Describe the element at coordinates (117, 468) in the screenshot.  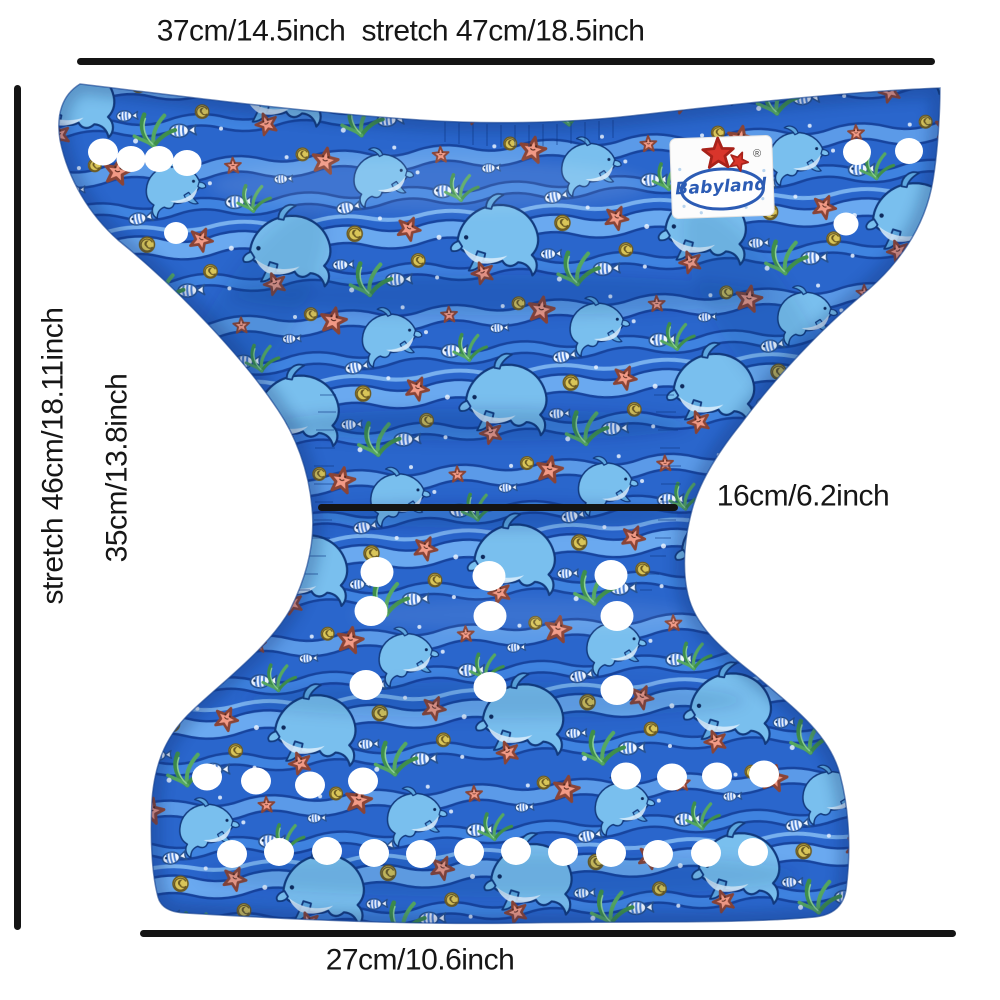
I see `measure-side-length: 35cm/13.8inch` at that location.